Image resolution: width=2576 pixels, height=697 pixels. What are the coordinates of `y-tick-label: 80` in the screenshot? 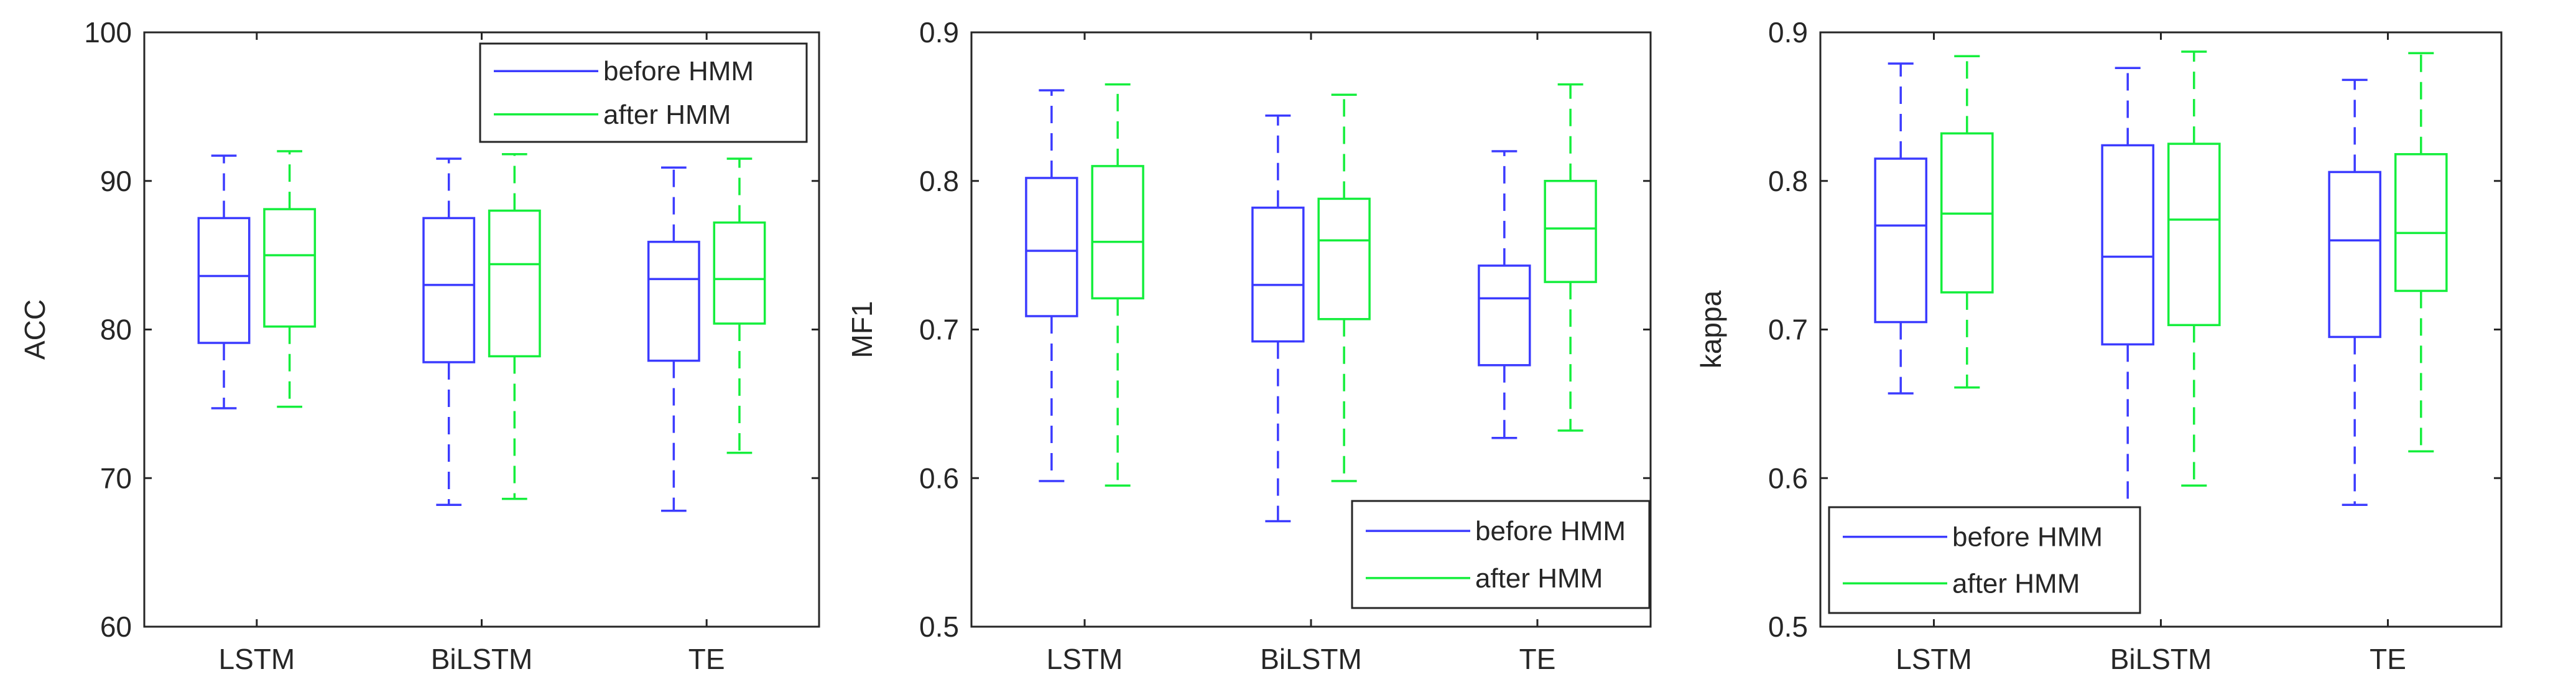 It's located at (116, 330).